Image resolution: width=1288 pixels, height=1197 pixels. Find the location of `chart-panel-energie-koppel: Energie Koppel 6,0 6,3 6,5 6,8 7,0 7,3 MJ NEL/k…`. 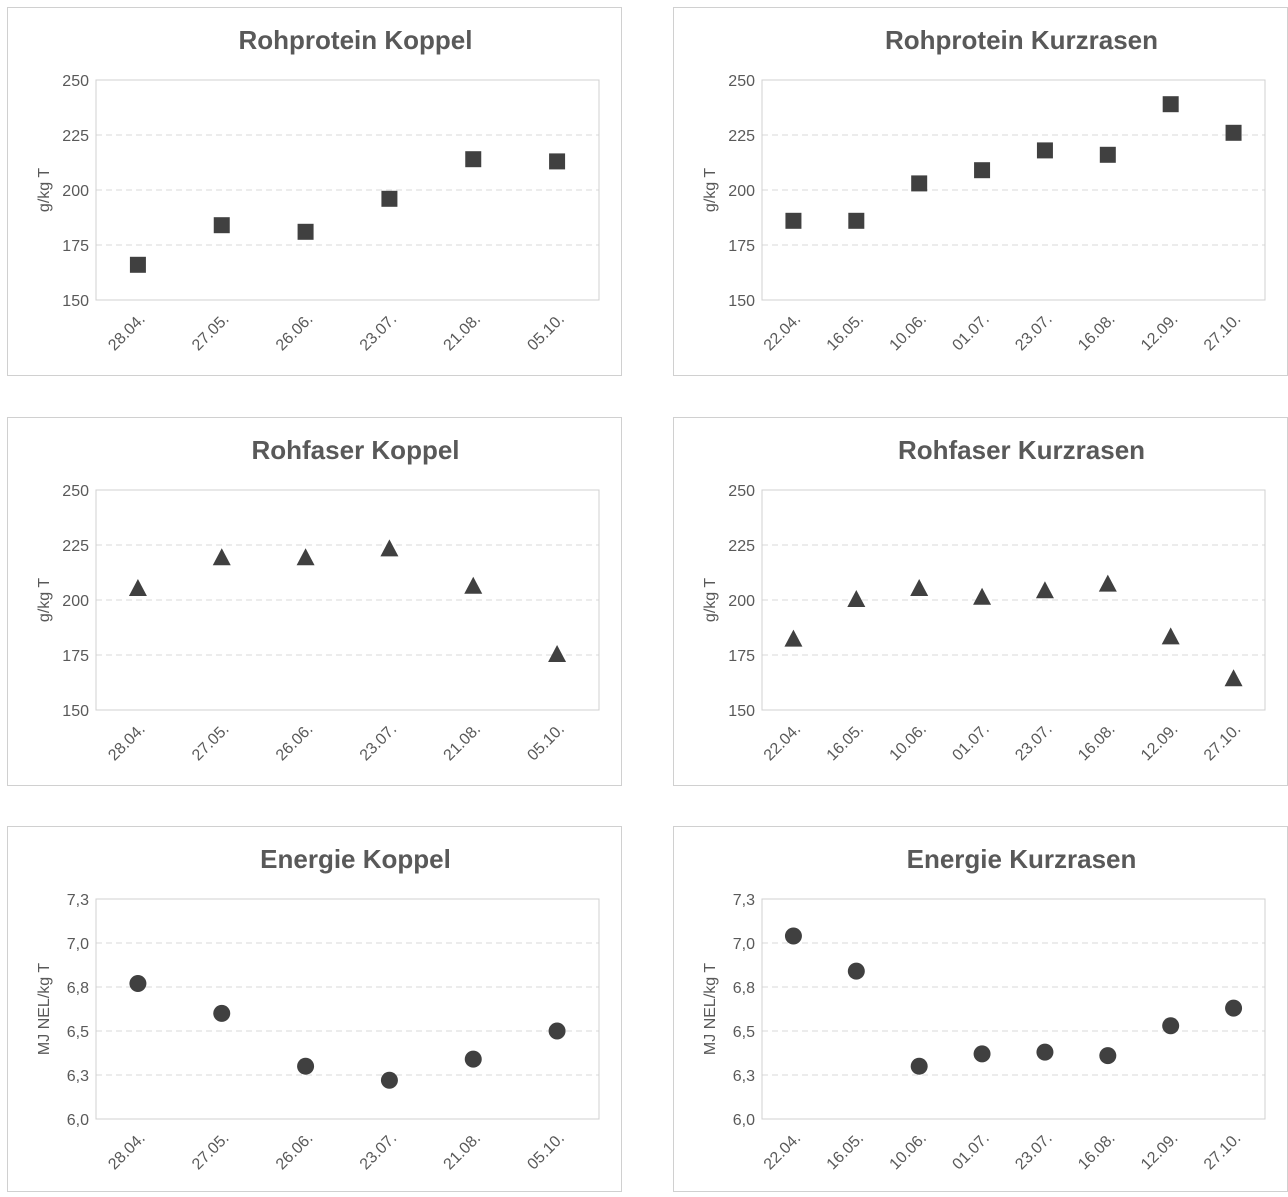

chart-panel-energie-koppel: Energie Koppel 6,0 6,3 6,5 6,8 7,0 7,3 MJ NEL/k… is located at coordinates (314, 1009).